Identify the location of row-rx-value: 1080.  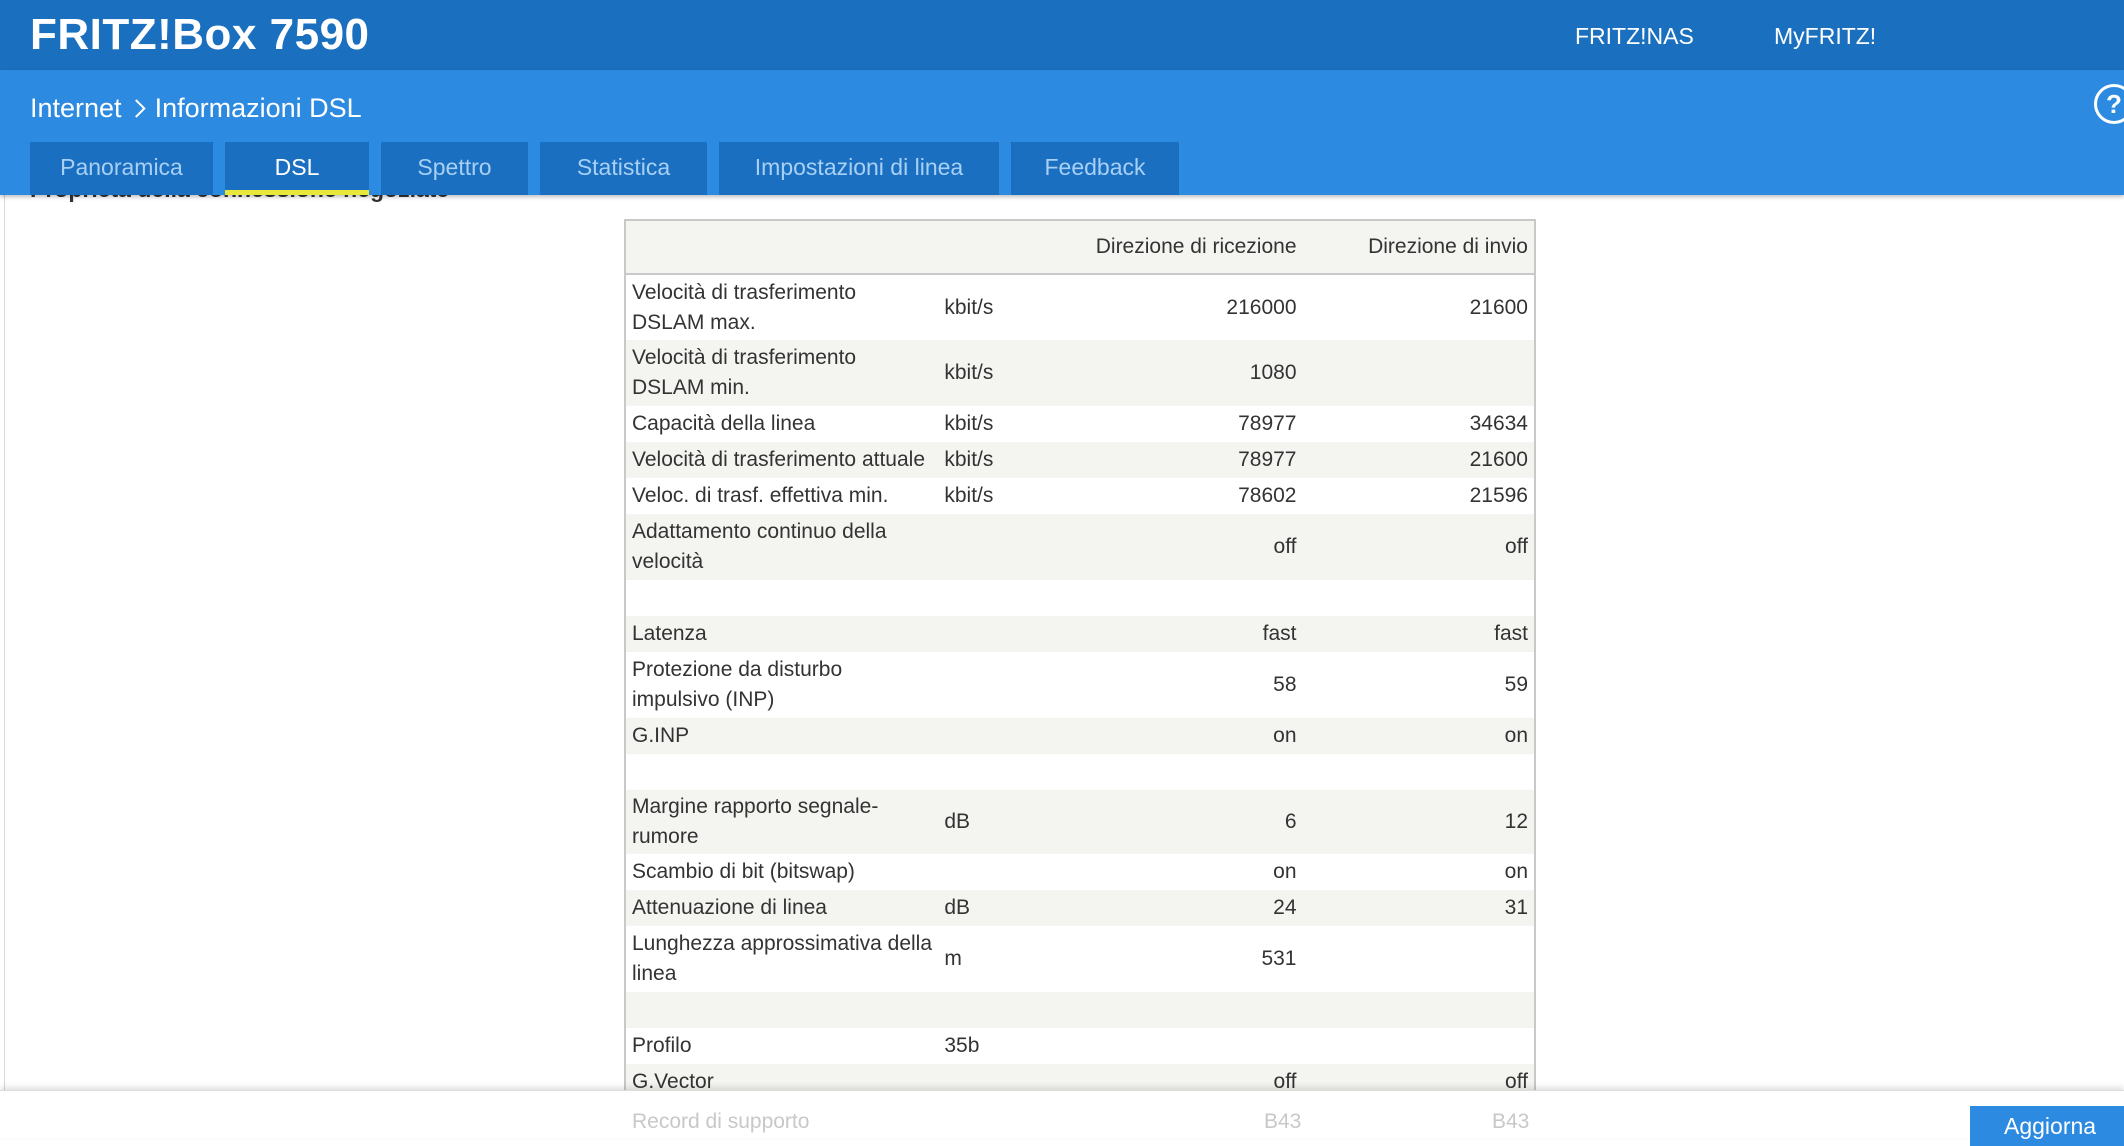
(1273, 372).